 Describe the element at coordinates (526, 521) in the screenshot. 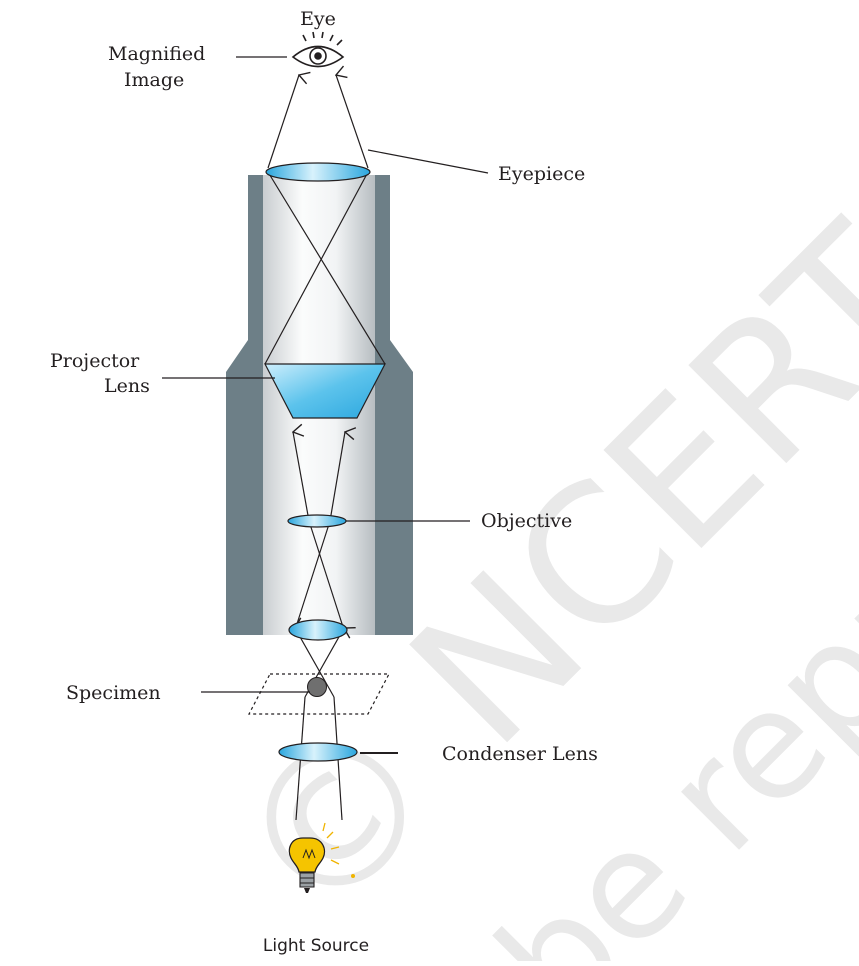

I see `objective-label: Objective` at that location.